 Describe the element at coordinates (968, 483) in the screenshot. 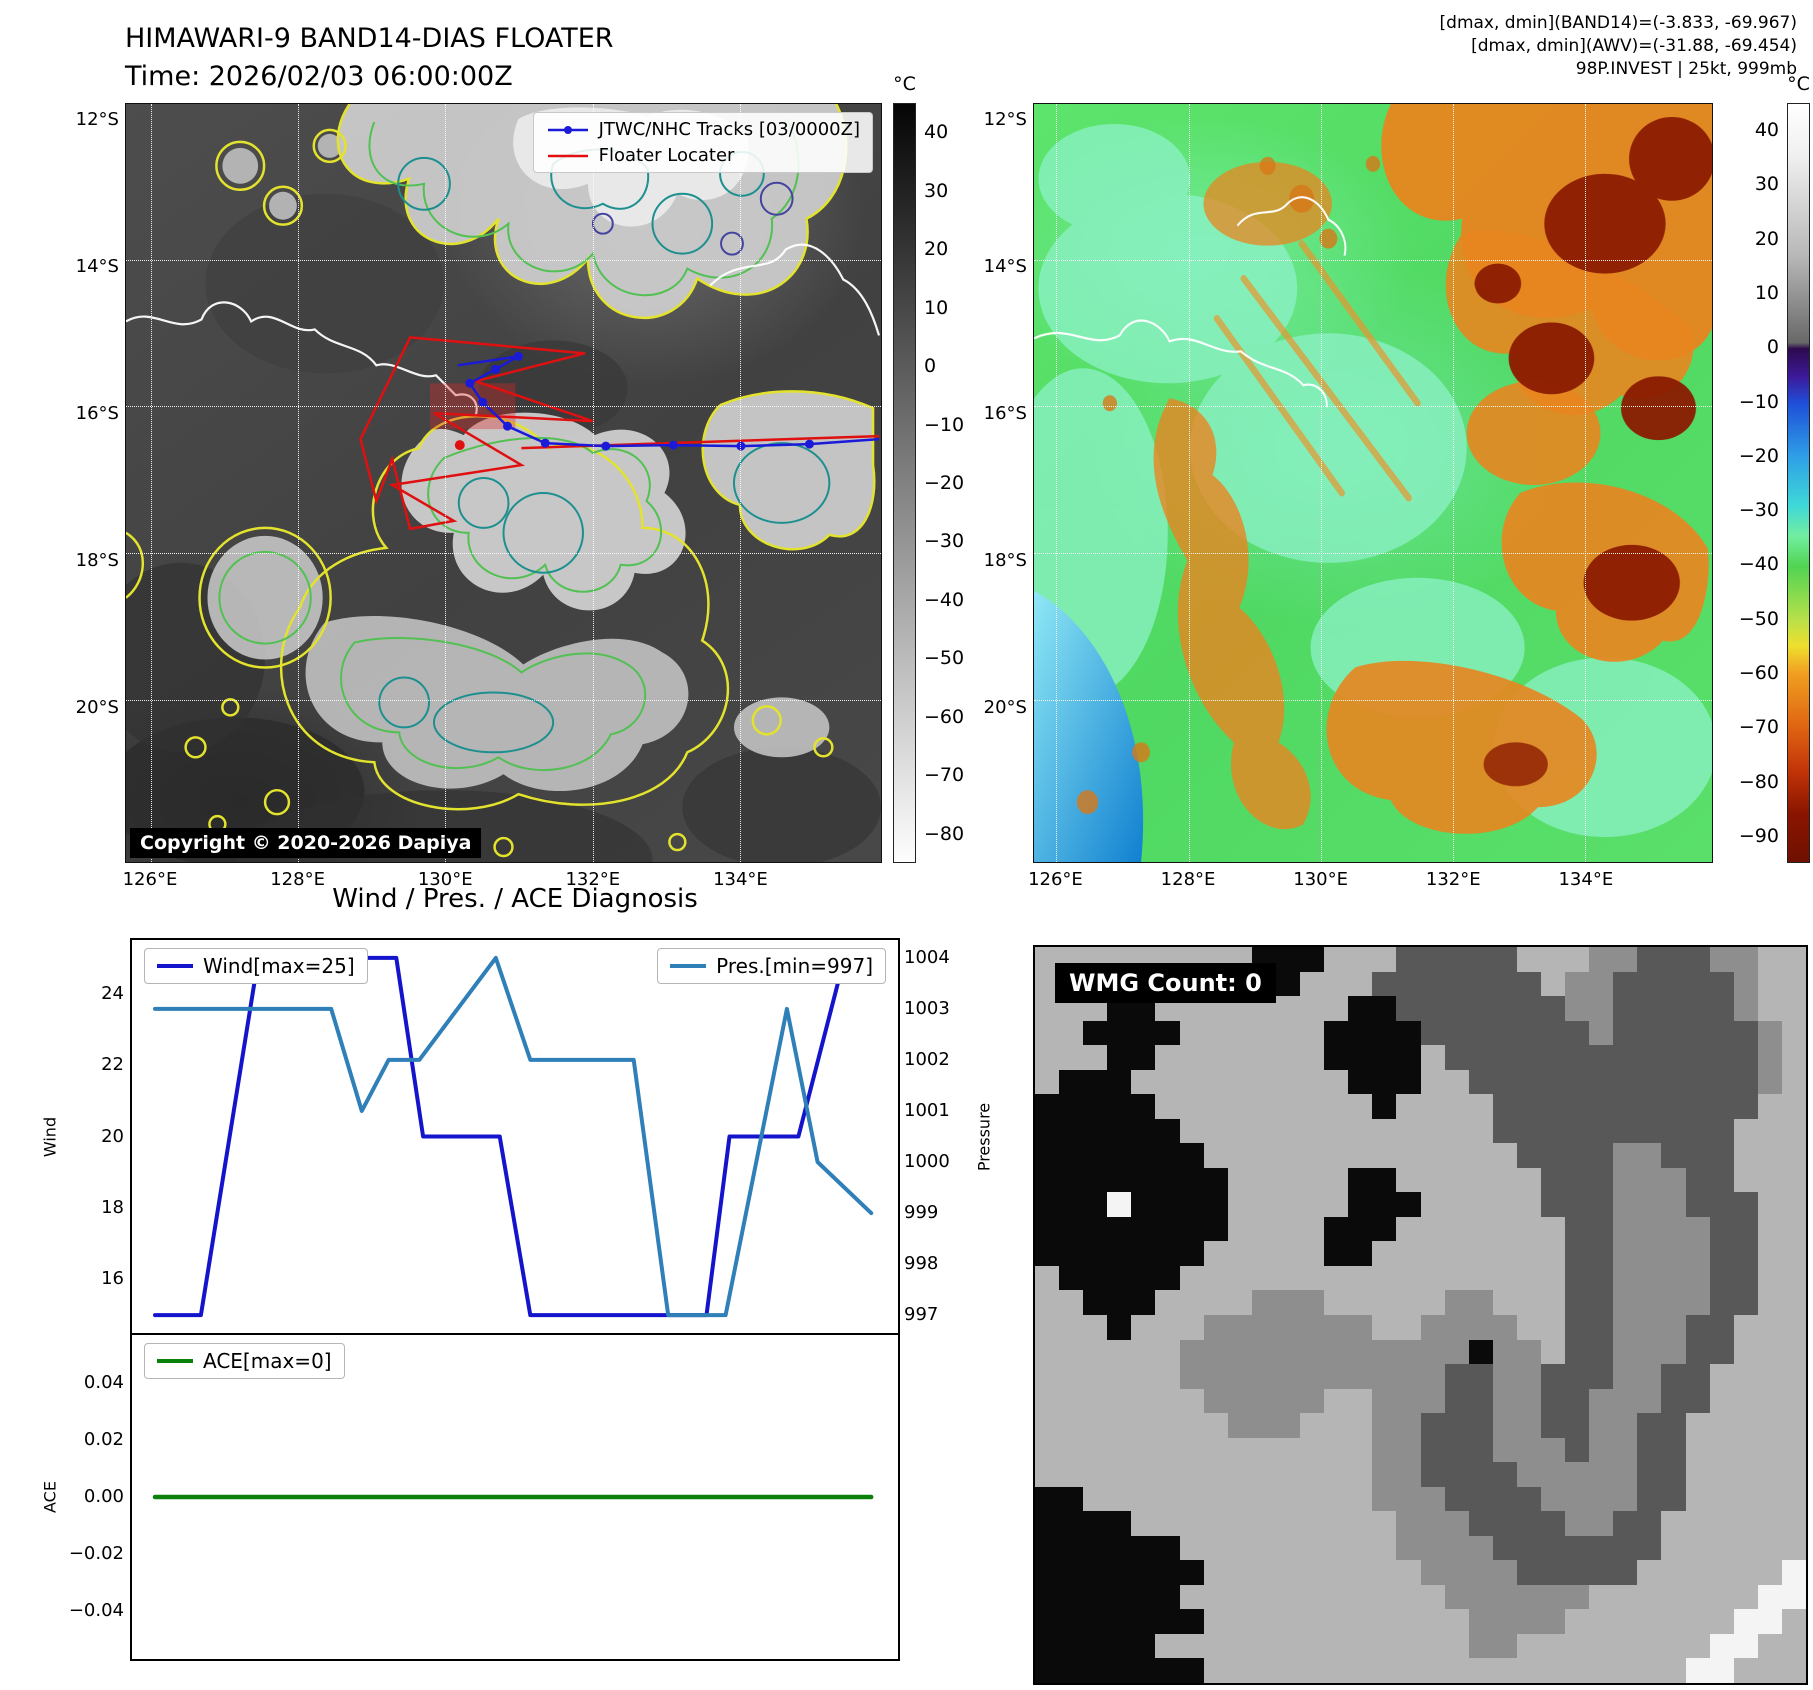

I see `colorbar-ticks: 40 30 20 10 0 −10 −20 −30 −40 −50 −60 −70 −80` at that location.